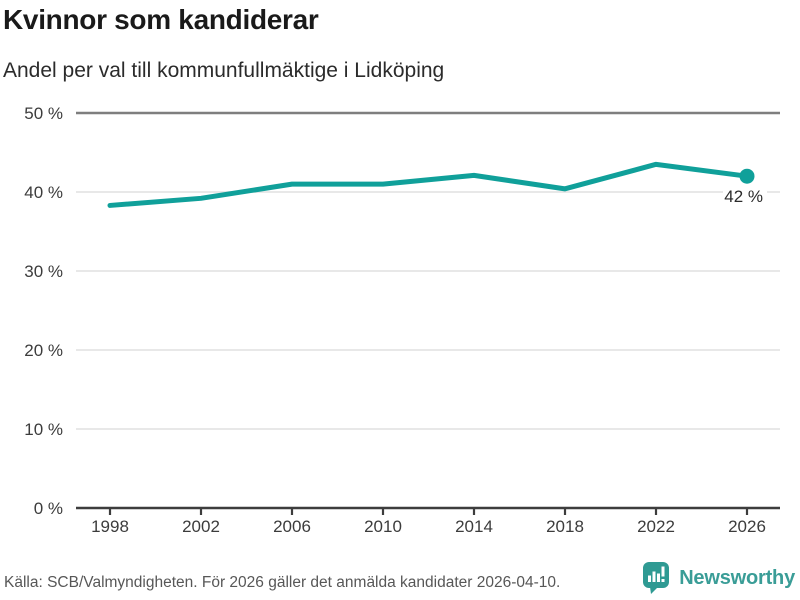  I want to click on y-axis-tick-label: 50 %, so click(43, 113).